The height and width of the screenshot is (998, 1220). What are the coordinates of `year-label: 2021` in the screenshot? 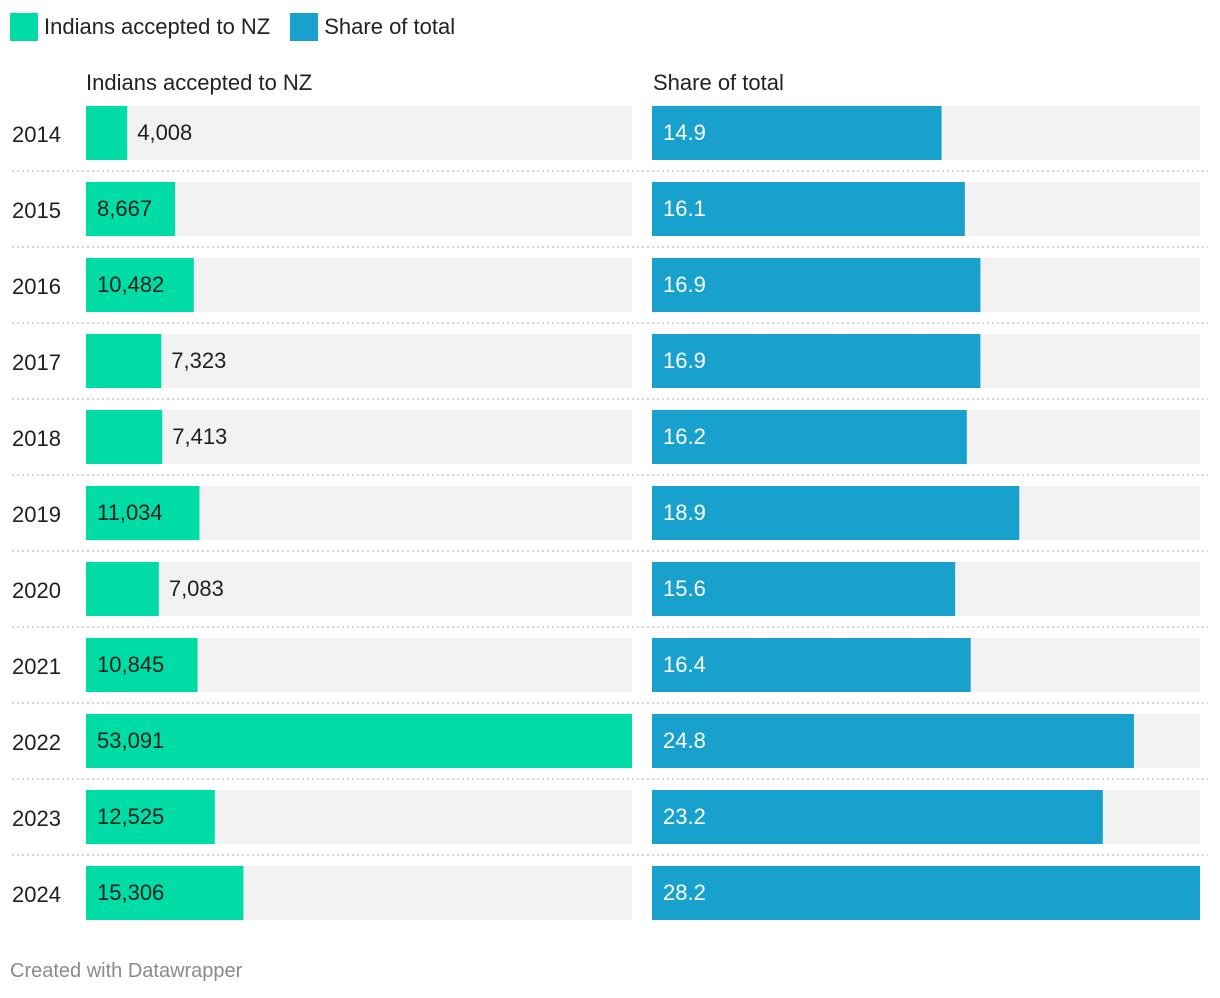 It's located at (36, 666).